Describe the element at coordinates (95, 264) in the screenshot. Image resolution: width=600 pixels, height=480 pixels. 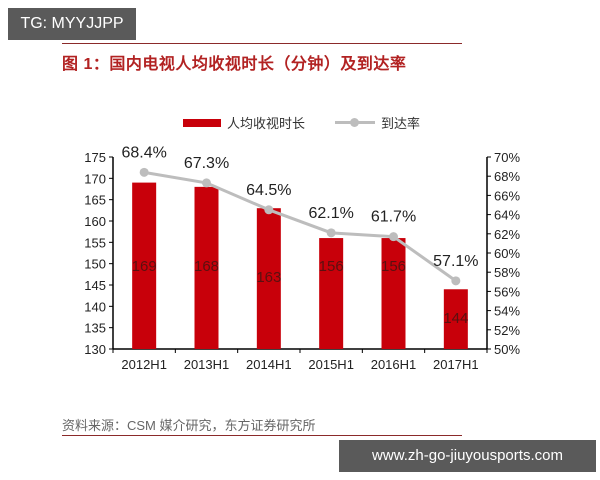
I see `left-tick-label: 150` at that location.